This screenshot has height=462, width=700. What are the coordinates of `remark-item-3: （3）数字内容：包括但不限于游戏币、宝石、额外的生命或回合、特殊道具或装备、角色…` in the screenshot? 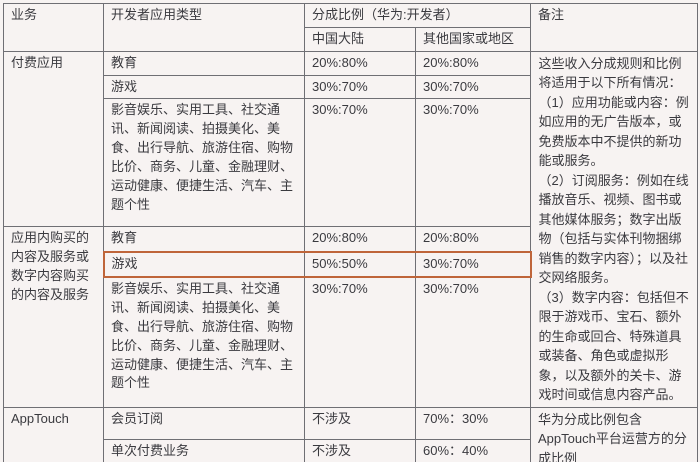 It's located at (613, 346).